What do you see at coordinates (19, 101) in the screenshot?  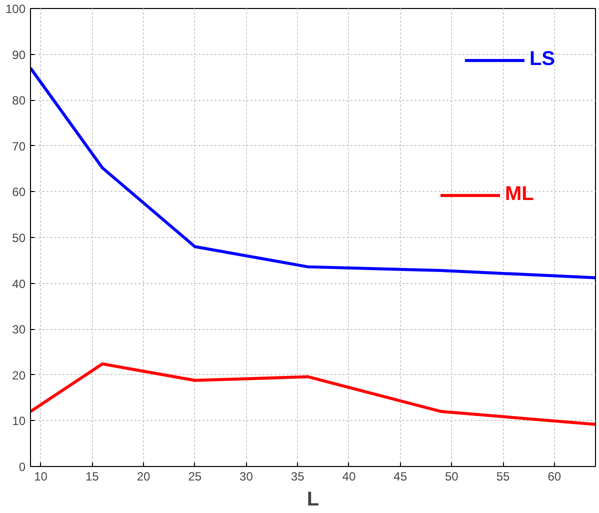 I see `y-tick-label: 80` at bounding box center [19, 101].